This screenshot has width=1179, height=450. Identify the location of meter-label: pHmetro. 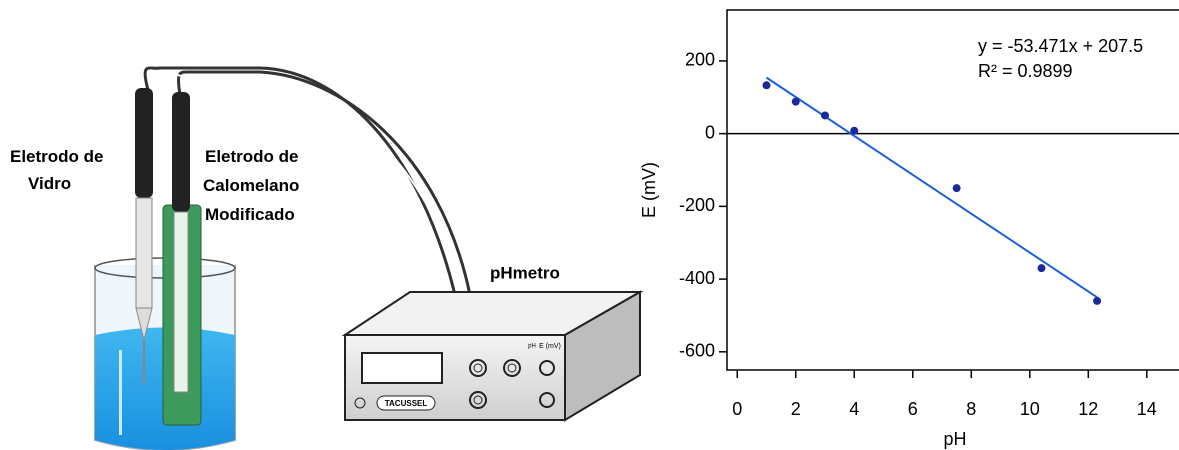
(525, 272).